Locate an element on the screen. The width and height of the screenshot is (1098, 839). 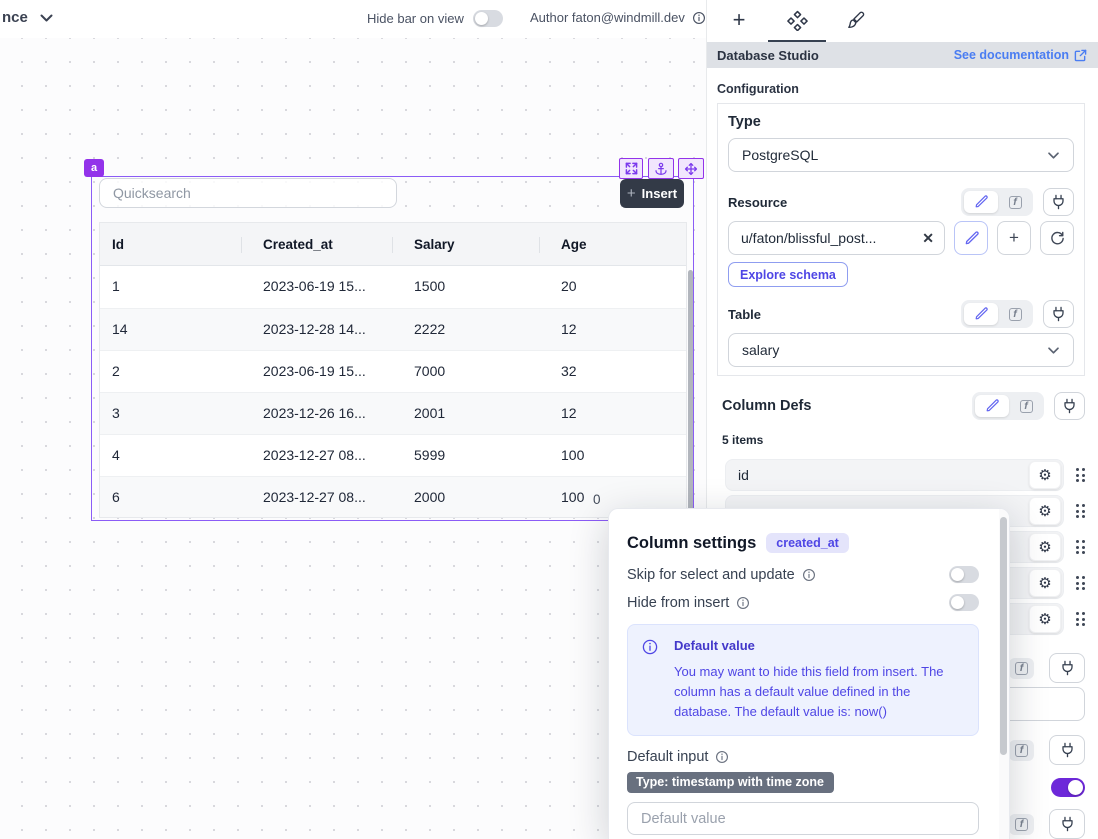
table-header: Id Created_at Salary Age is located at coordinates (393, 244).